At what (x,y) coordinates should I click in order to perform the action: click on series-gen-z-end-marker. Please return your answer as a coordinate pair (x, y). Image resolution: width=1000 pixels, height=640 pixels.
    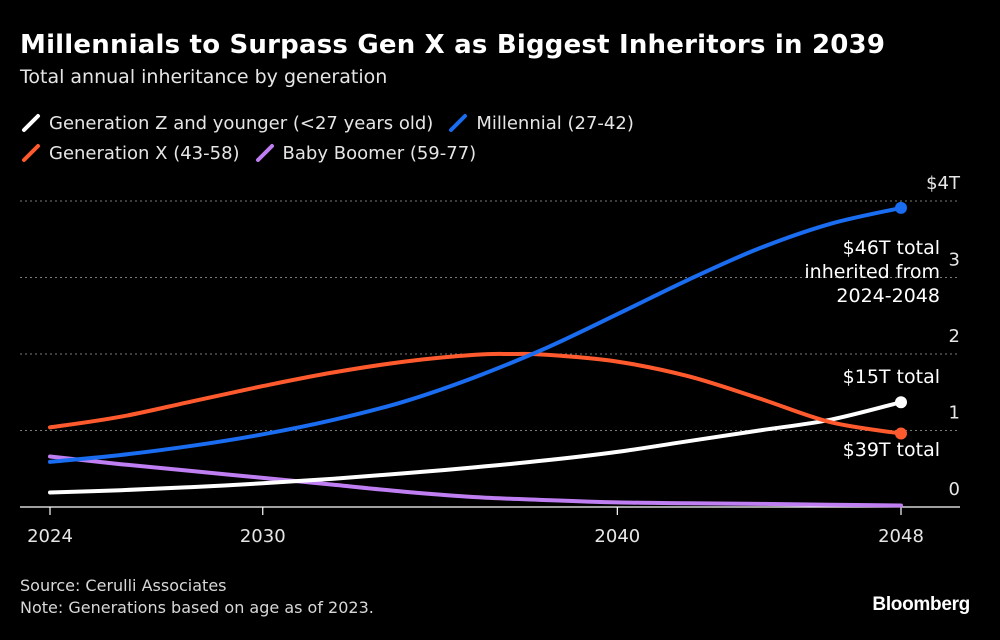
    Looking at the image, I should click on (901, 402).